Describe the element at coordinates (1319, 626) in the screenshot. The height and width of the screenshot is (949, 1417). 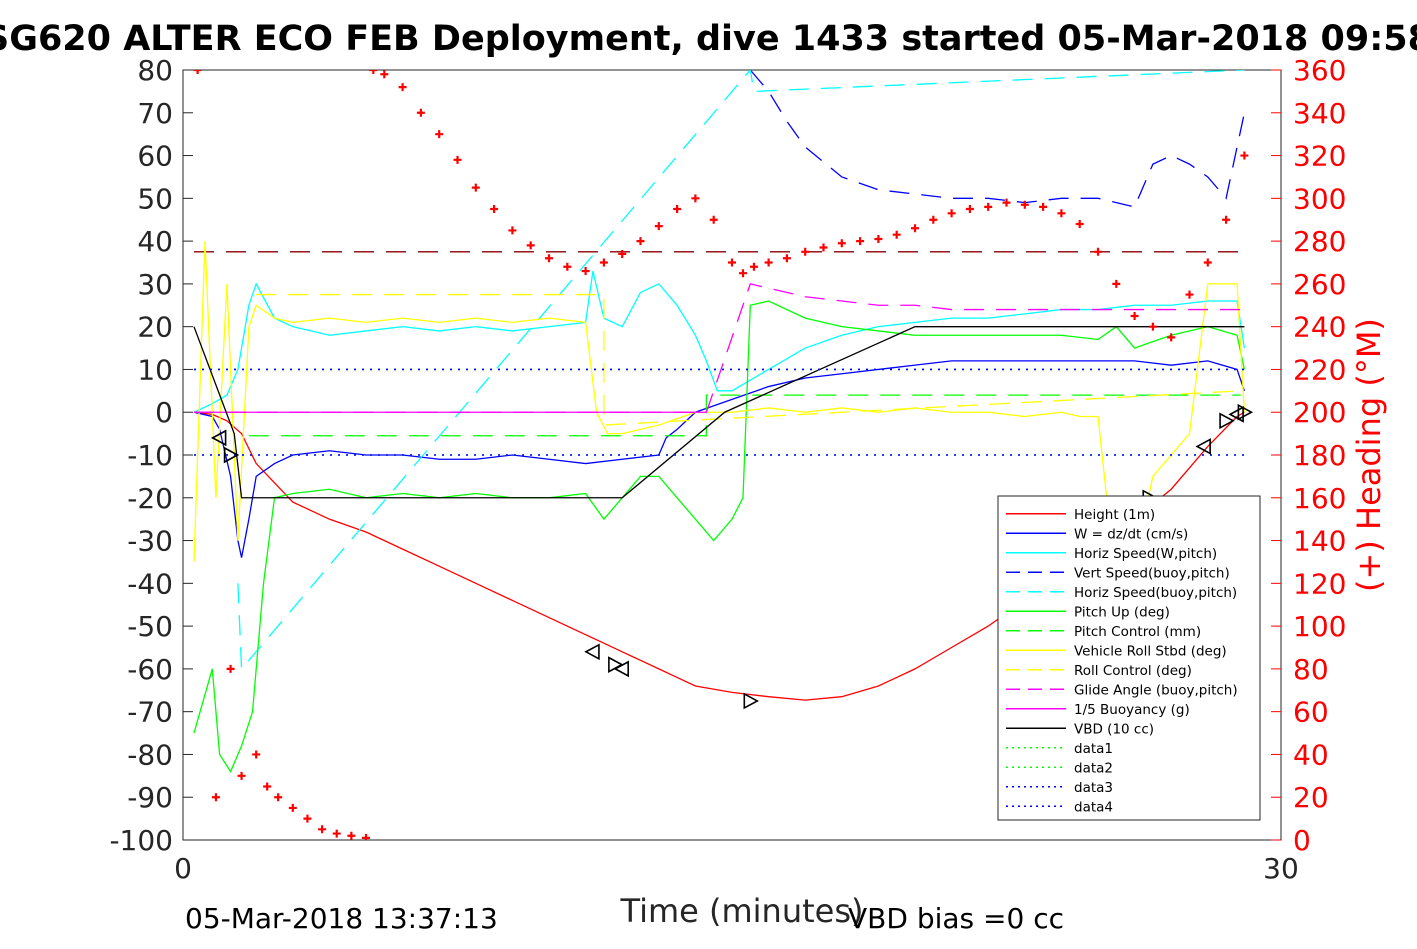
I see `y2-tick-label: 100` at that location.